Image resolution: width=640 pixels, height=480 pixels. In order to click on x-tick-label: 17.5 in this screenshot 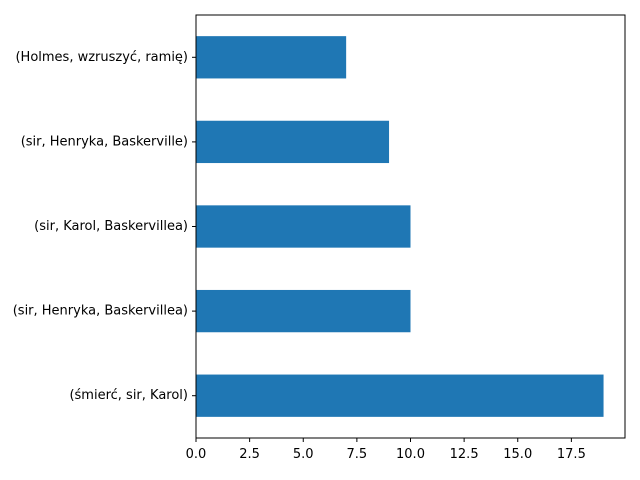, I will do `click(571, 454)`.